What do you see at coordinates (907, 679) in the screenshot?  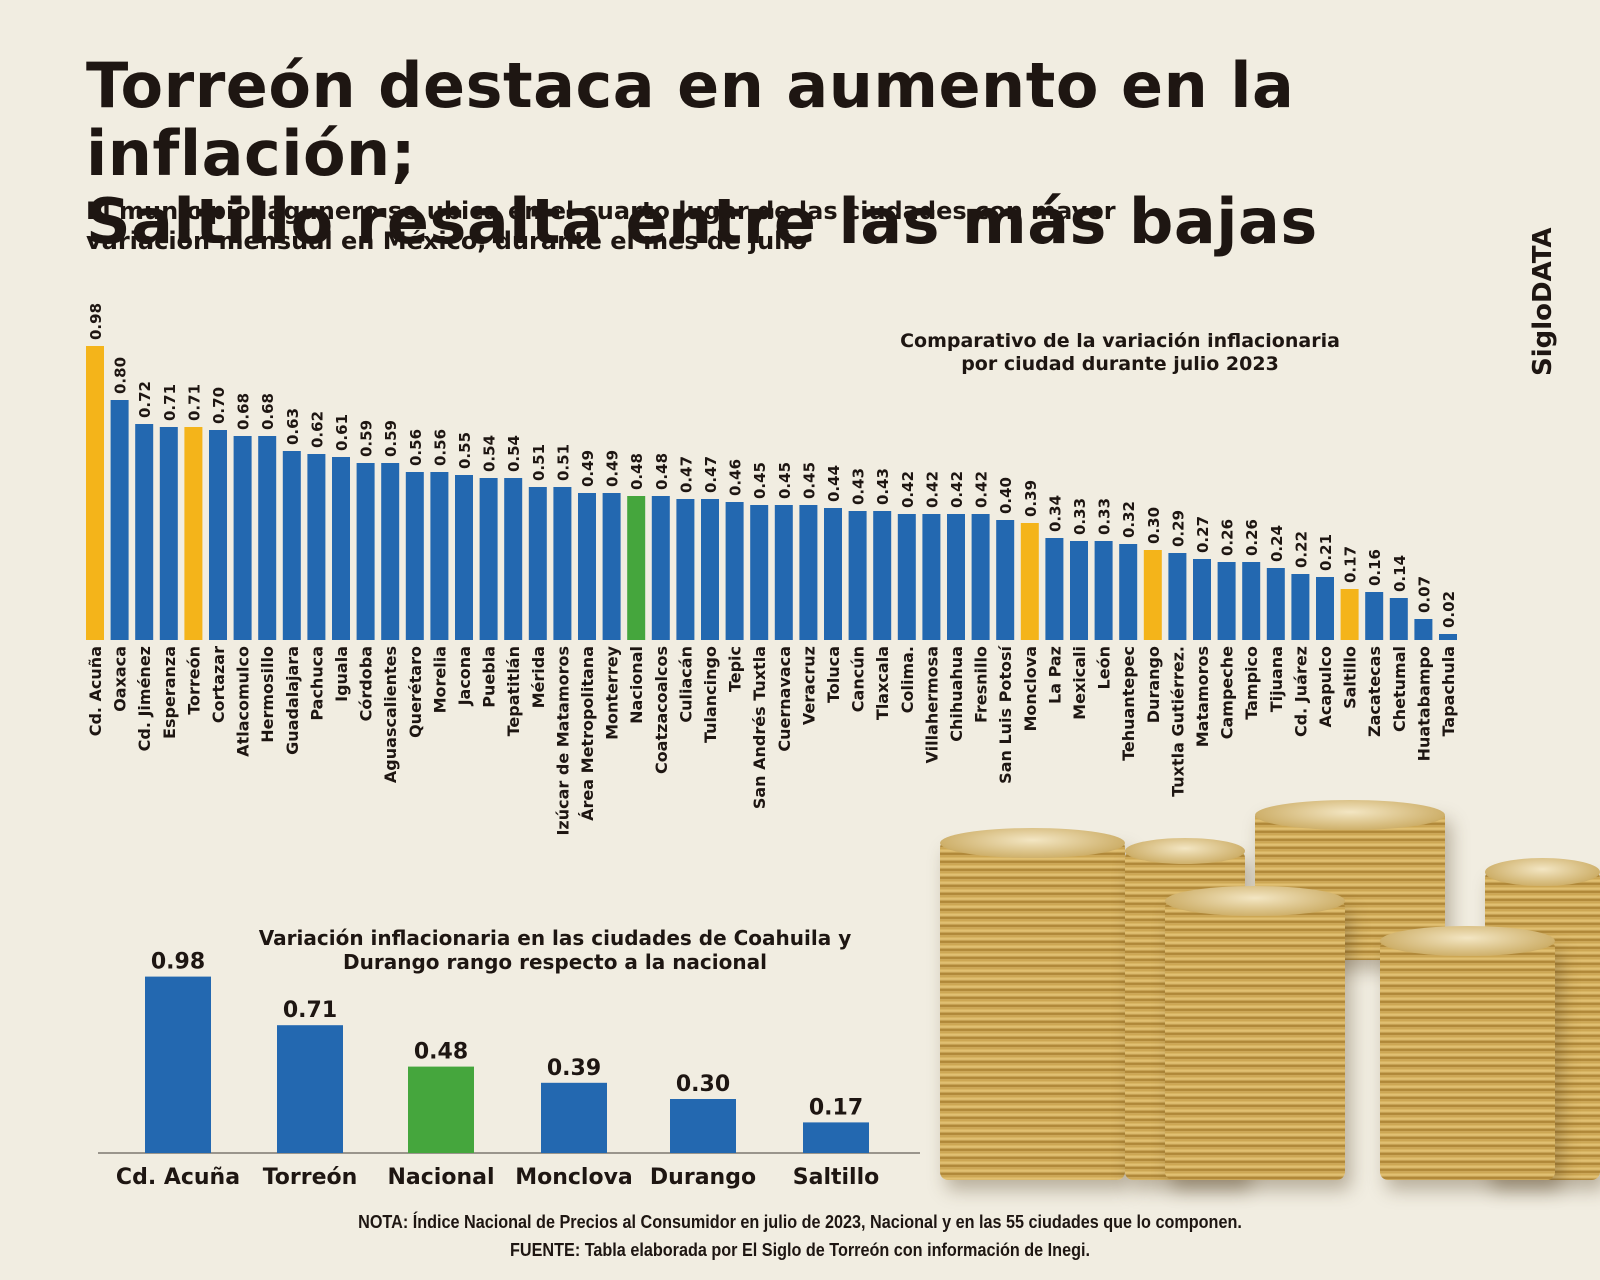 I see `category-label: Colima.` at bounding box center [907, 679].